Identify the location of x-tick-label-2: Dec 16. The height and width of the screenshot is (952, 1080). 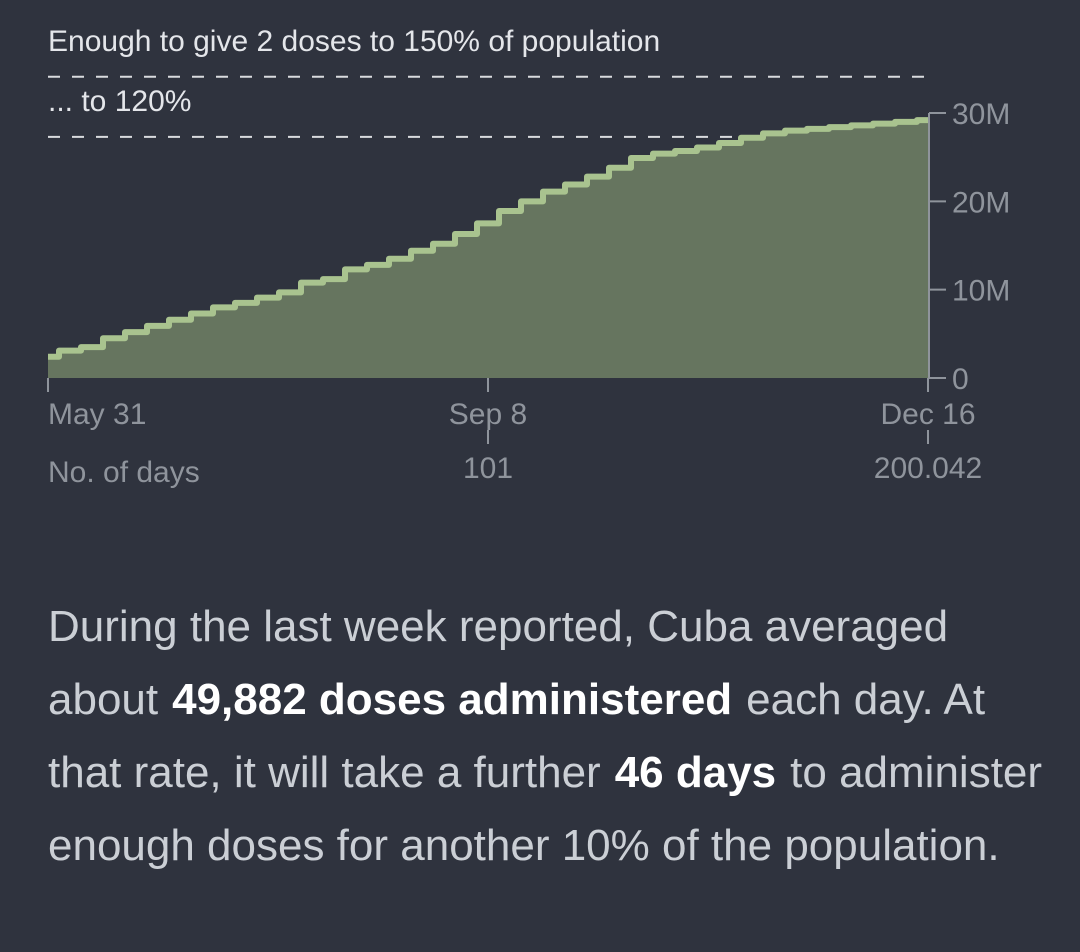
(927, 414).